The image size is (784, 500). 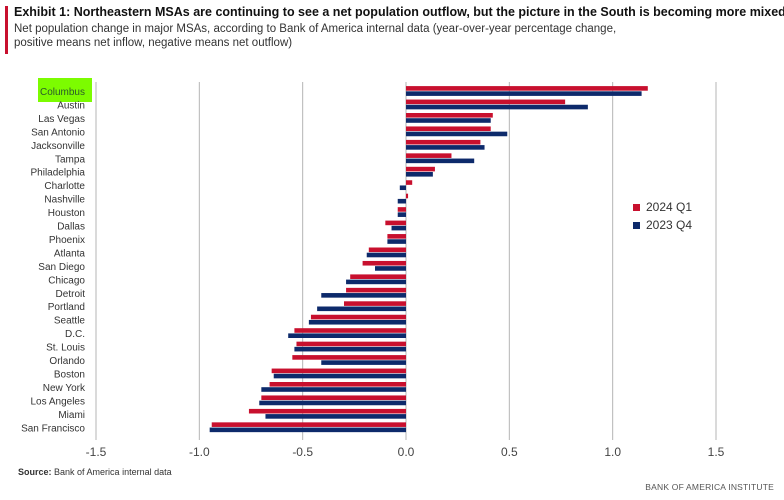 I want to click on category-label: San Antonio, so click(x=58, y=132).